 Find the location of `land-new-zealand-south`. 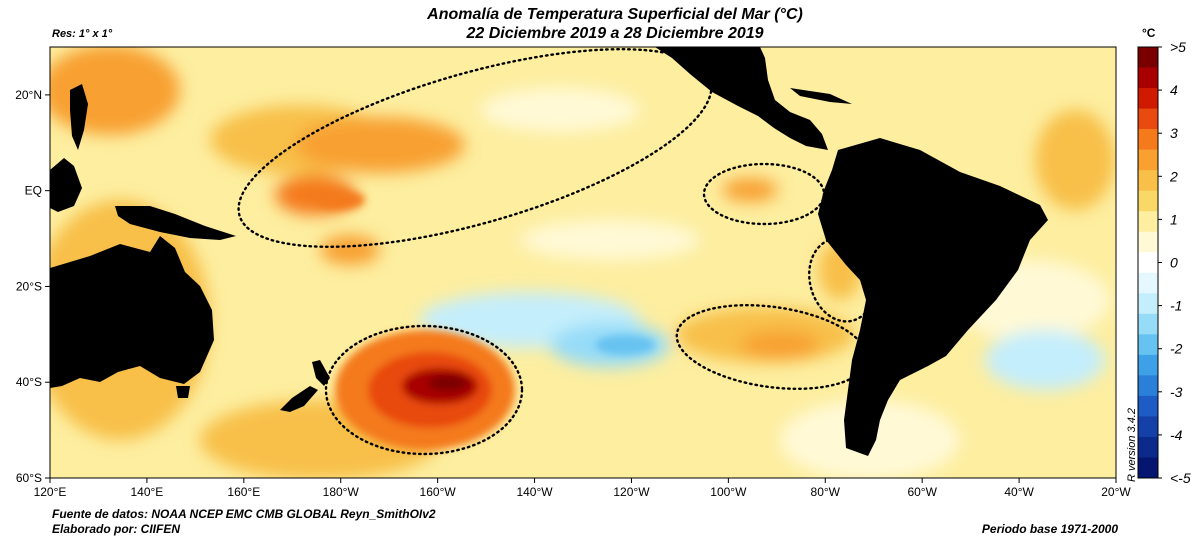

land-new-zealand-south is located at coordinates (299, 399).